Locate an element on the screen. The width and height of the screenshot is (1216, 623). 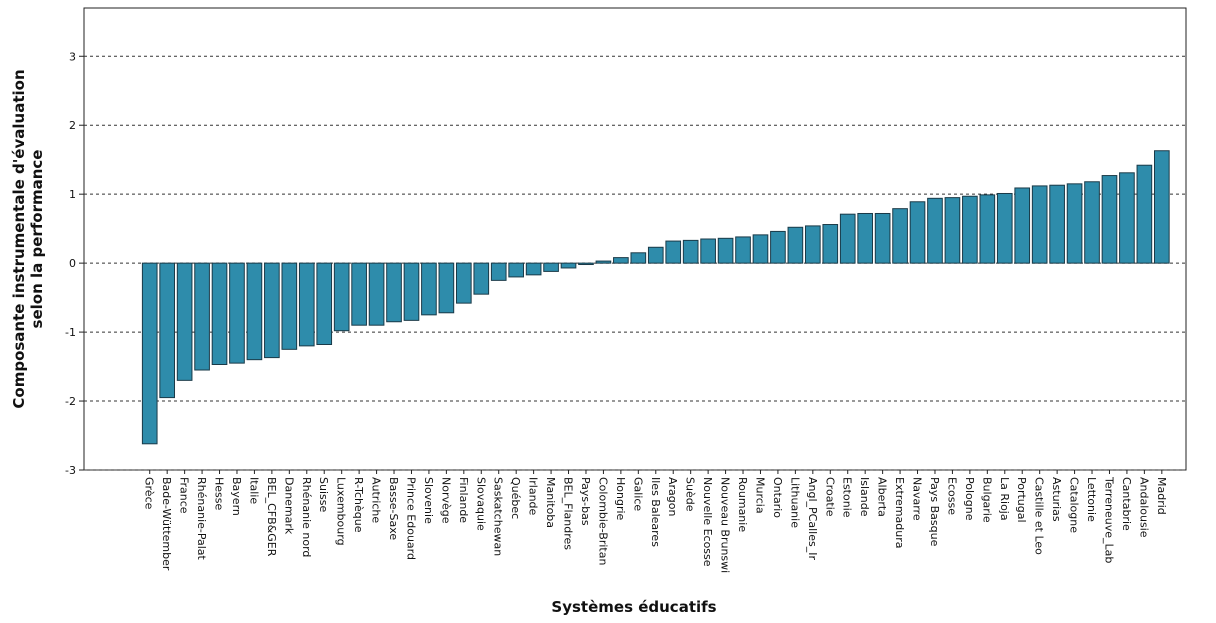
x-tick-label: Rhénanie nord is located at coordinates (306, 517).